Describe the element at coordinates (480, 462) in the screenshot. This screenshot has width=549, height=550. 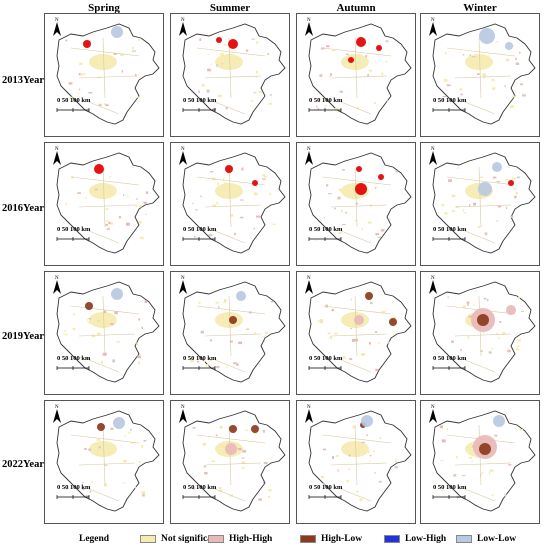
I see `map-panel-2022-winter: N 0 50 100 km` at that location.